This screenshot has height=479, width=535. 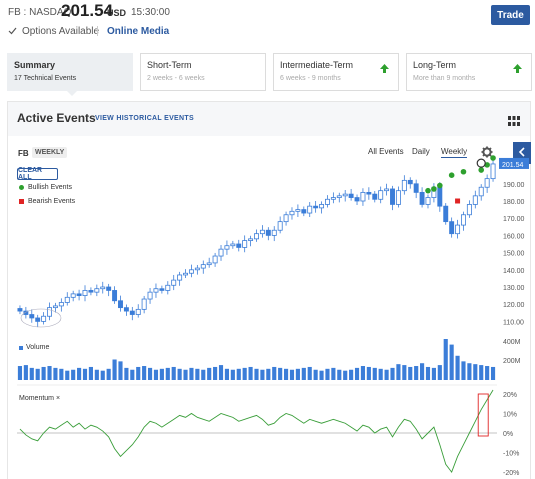 What do you see at coordinates (469, 72) in the screenshot?
I see `tab-long-term: Long-Term More than 9 months` at bounding box center [469, 72].